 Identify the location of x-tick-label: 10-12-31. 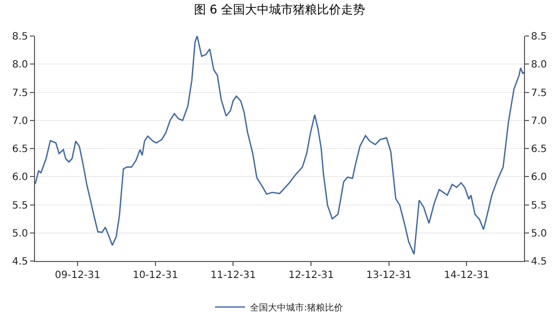
(155, 275).